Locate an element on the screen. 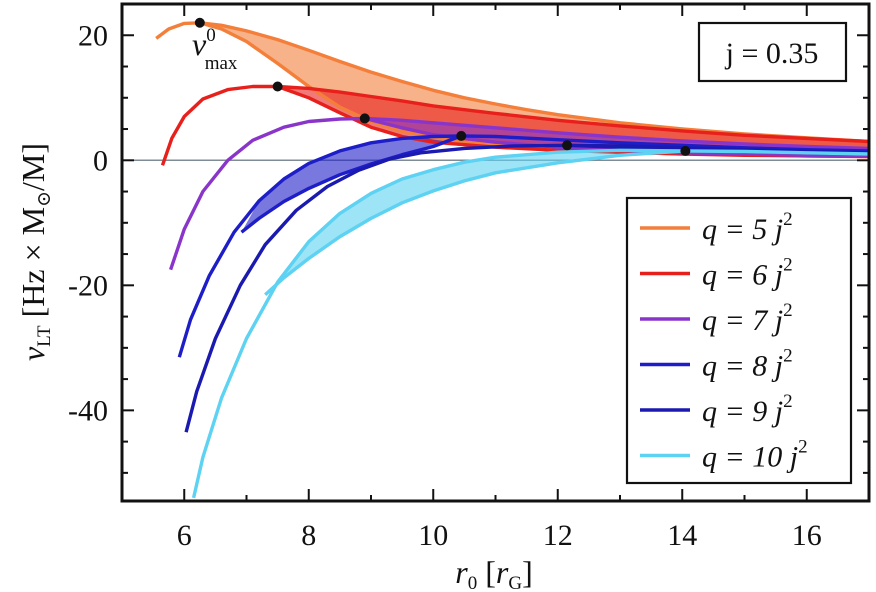  curve-lower-q10 is located at coordinates (475, 222).